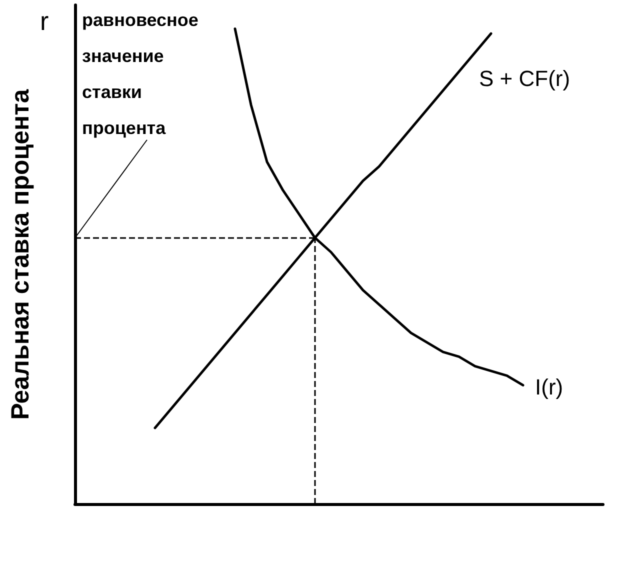 This screenshot has height=561, width=617. Describe the element at coordinates (524, 79) in the screenshot. I see `series-label: S + CF(r)` at that location.